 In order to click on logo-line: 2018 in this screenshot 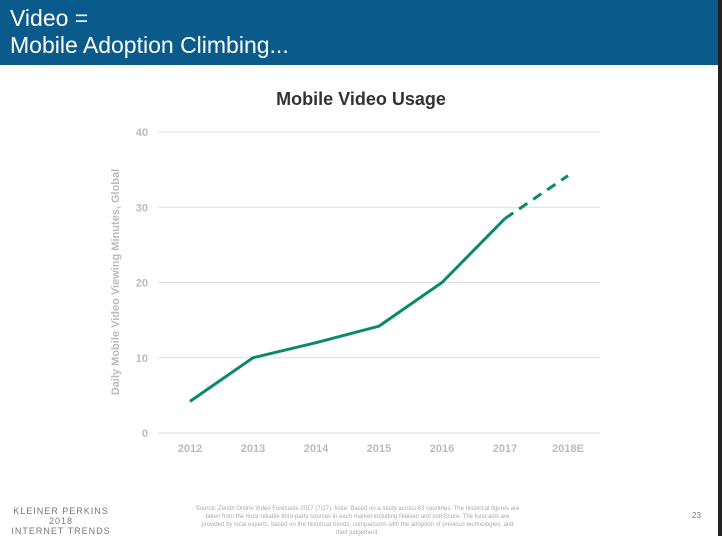, I will do `click(61, 521)`.